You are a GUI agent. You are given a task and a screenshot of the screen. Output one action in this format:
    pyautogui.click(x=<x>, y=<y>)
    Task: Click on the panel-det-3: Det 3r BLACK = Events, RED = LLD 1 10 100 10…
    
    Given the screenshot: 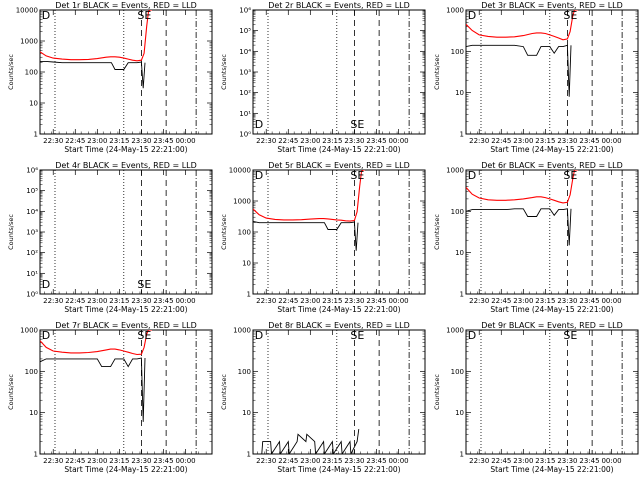 What is the action you would take?
    pyautogui.click(x=536, y=77)
    